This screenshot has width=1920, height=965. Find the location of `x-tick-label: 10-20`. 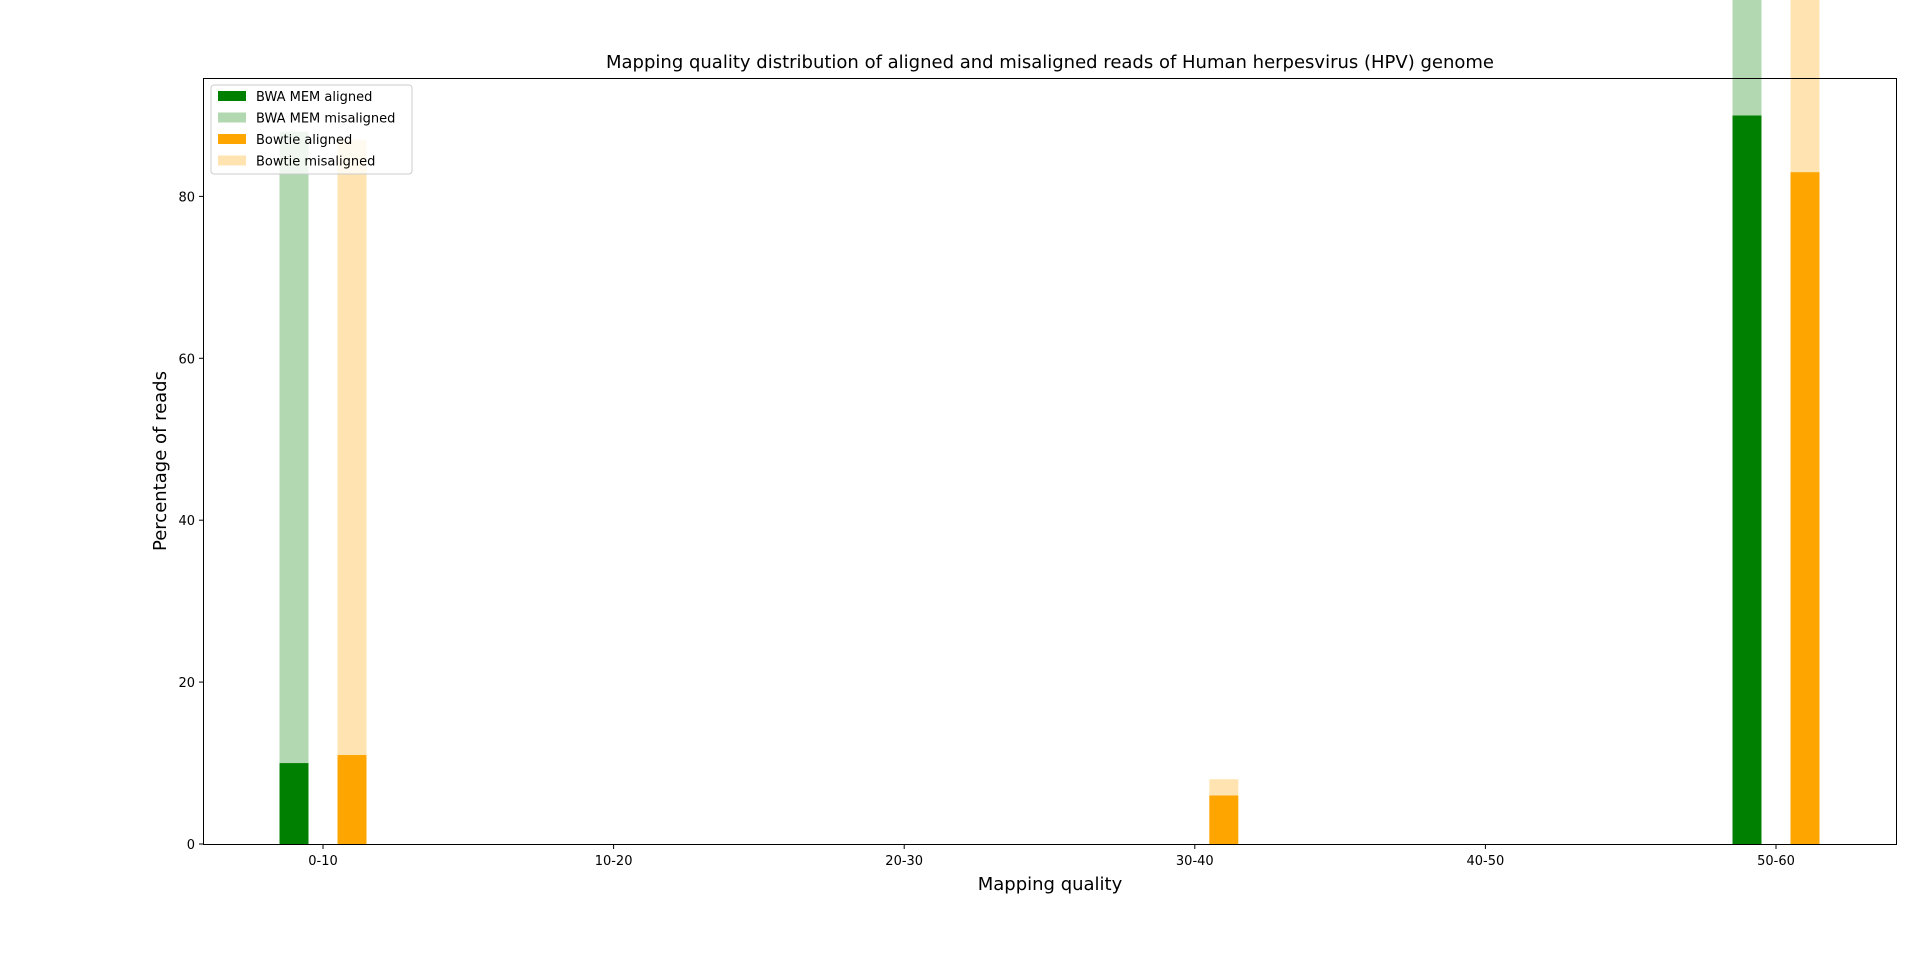

x-tick-label: 10-20 is located at coordinates (614, 861).